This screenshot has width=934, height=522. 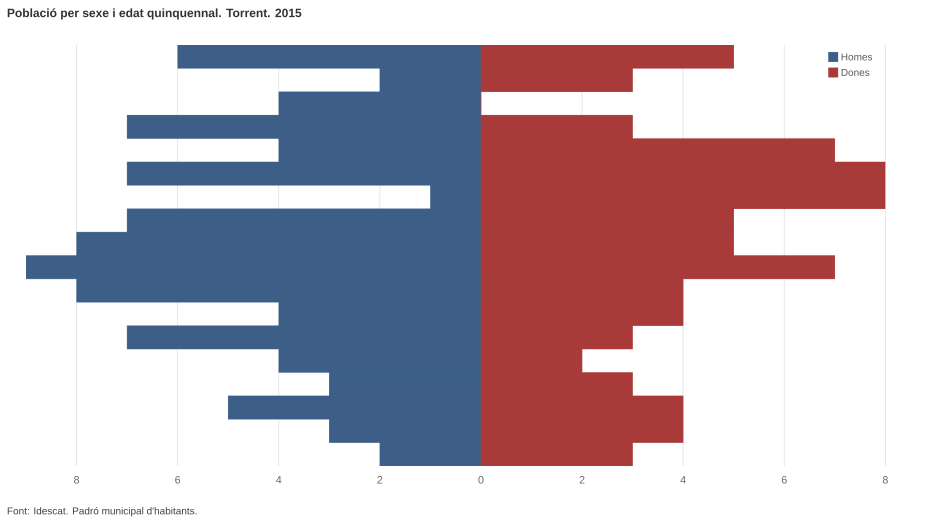 What do you see at coordinates (856, 72) in the screenshot?
I see `legend-label: Dones` at bounding box center [856, 72].